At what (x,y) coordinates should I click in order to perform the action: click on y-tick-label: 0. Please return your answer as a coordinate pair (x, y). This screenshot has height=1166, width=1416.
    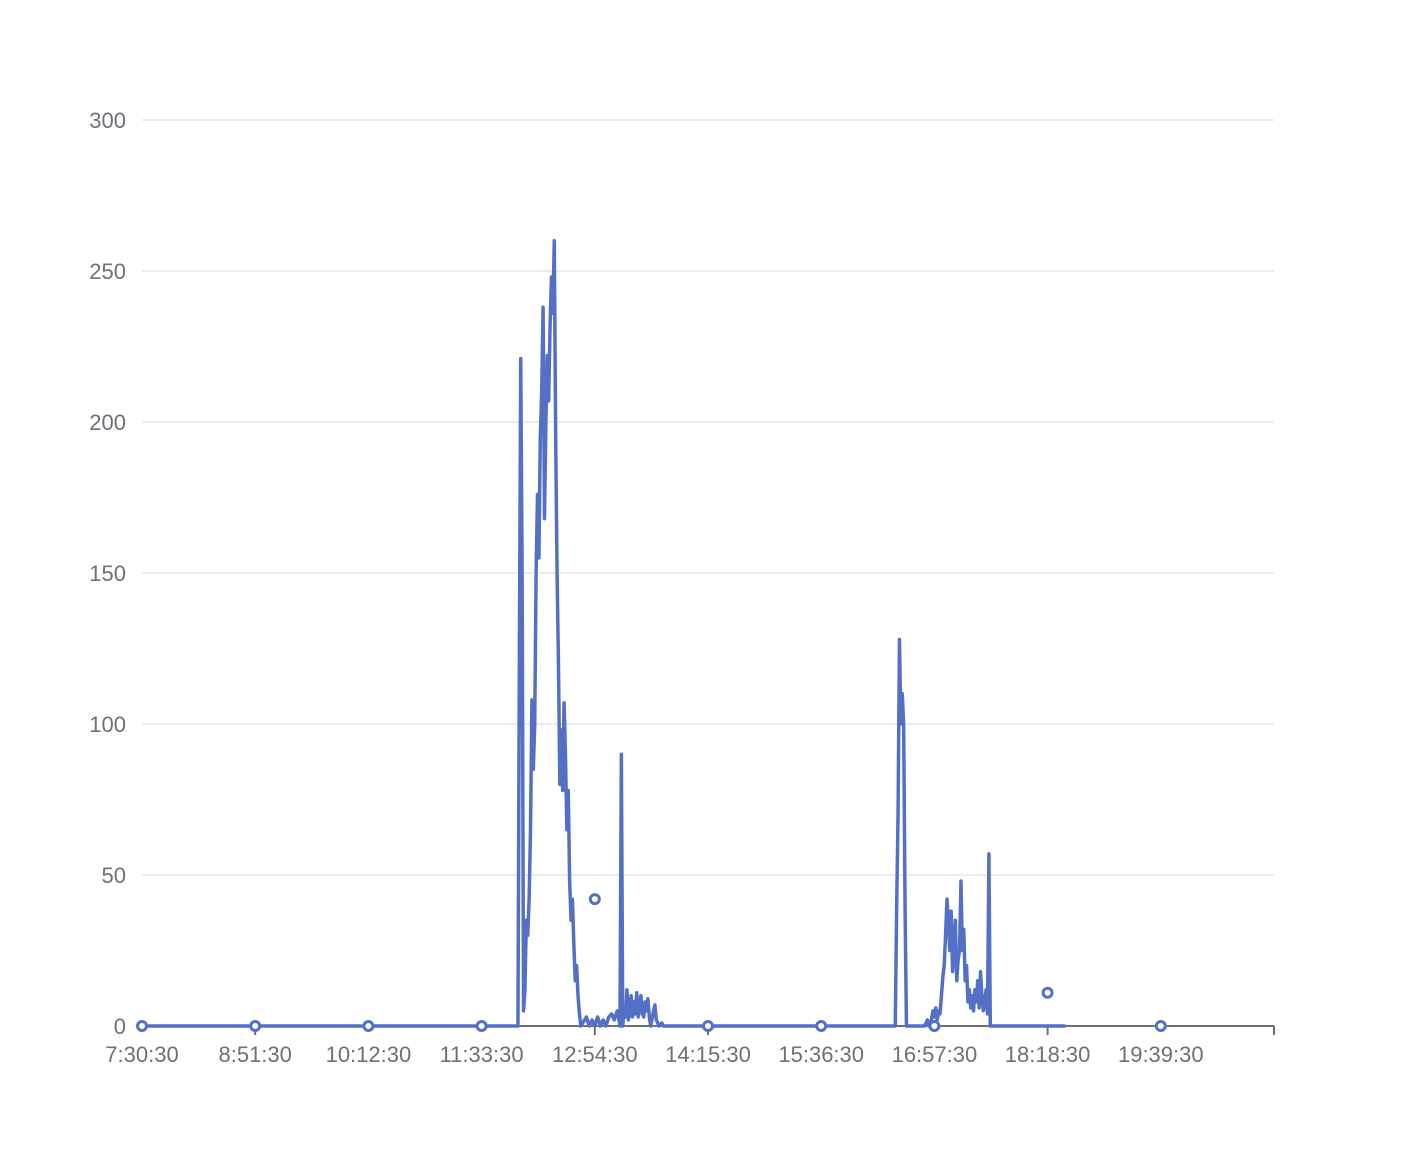
    Looking at the image, I should click on (120, 1026).